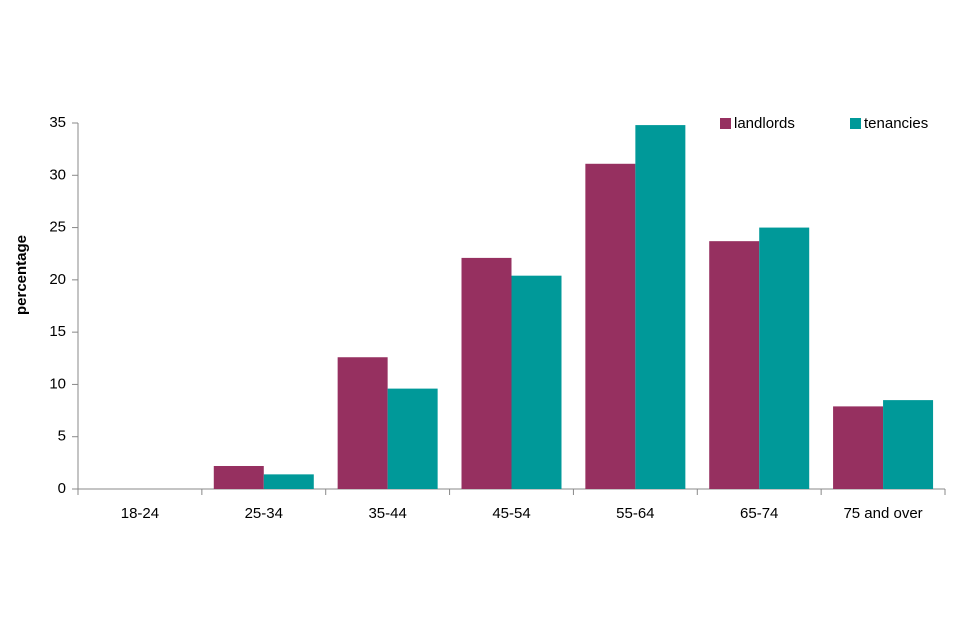 The image size is (960, 640). What do you see at coordinates (62, 488) in the screenshot?
I see `y-tick-label: 0` at bounding box center [62, 488].